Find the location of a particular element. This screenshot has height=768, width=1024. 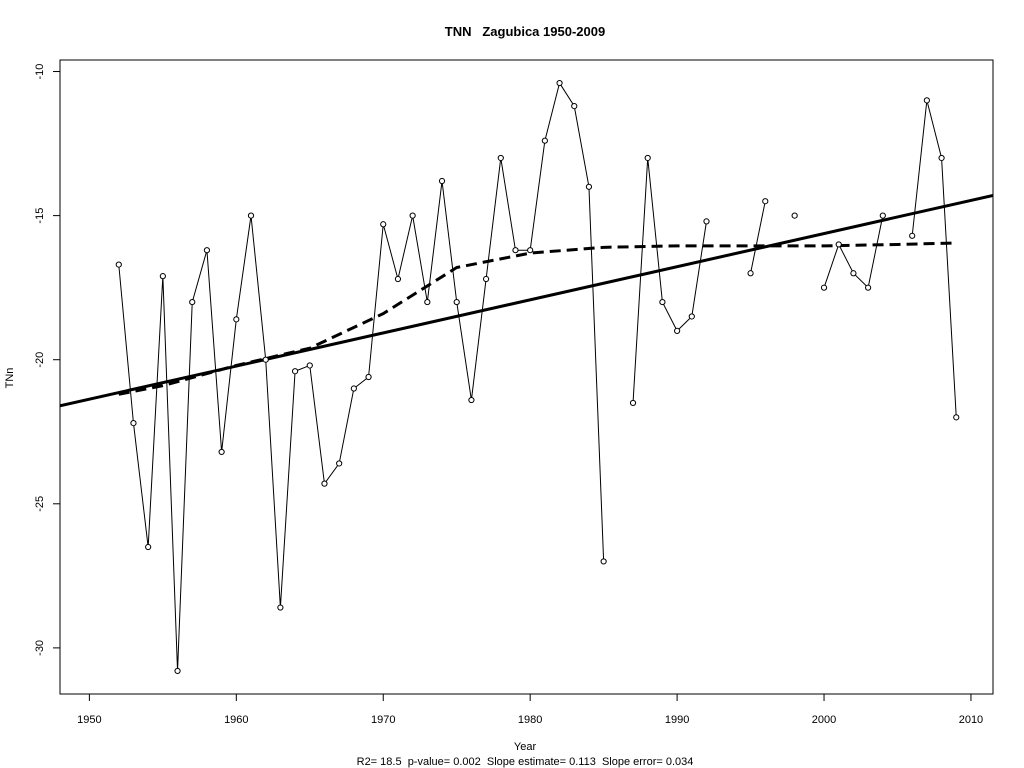

x-axis-label: Year is located at coordinates (525, 747).